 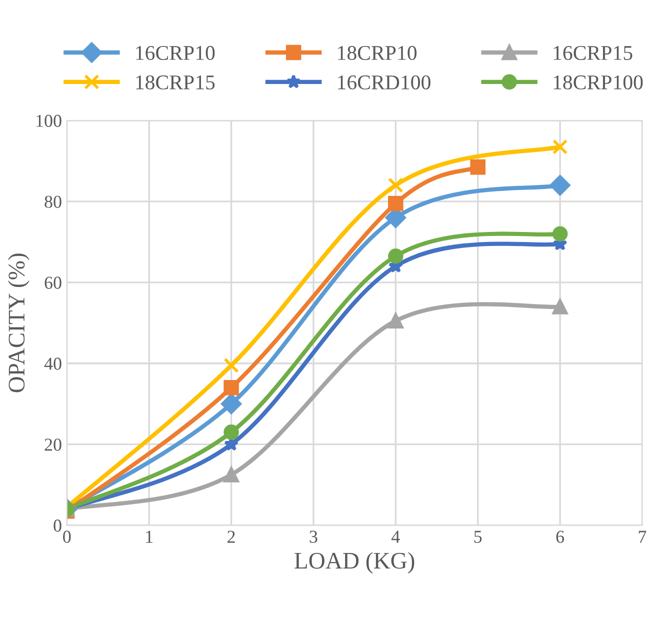 I want to click on y-tick-label: 40, so click(x=53, y=364).